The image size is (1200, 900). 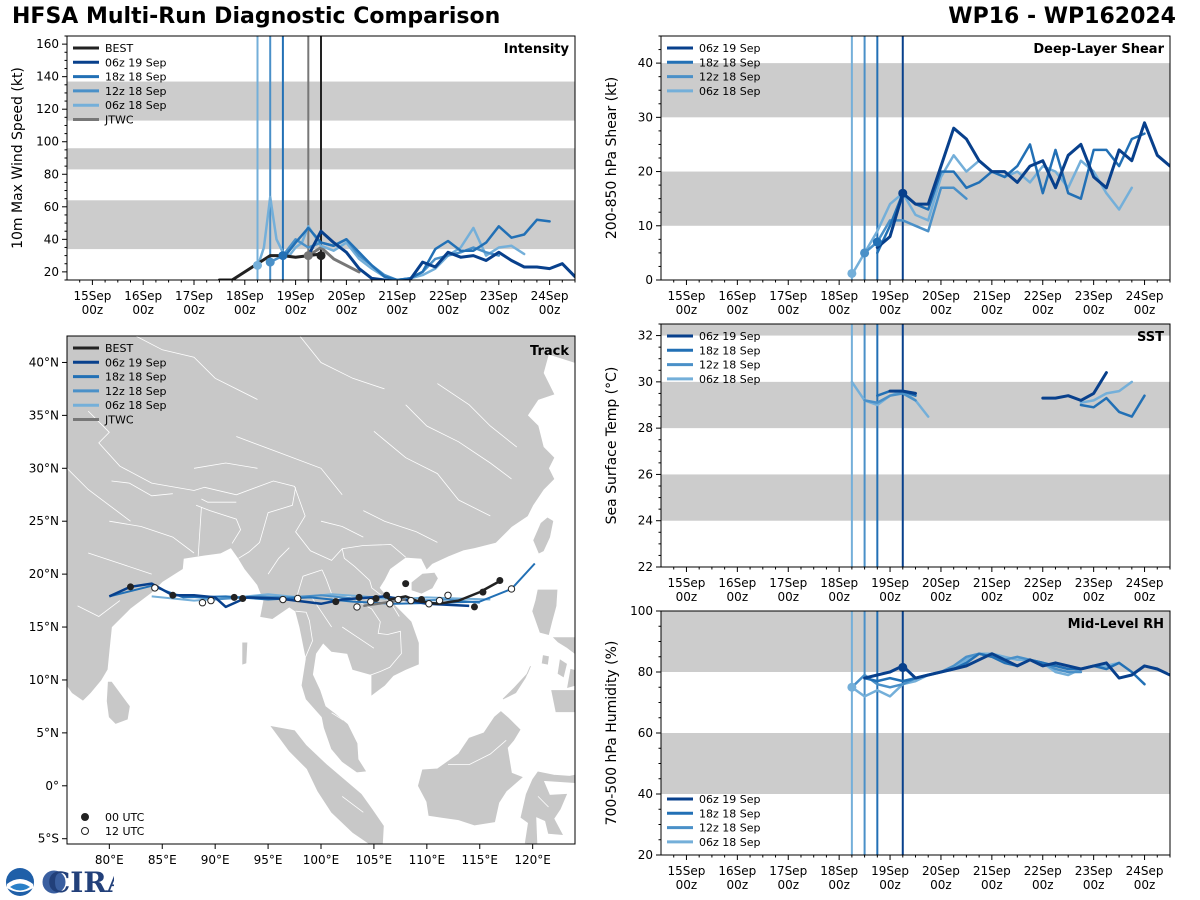 I want to click on sst-ytick-label: 32, so click(x=645, y=336).